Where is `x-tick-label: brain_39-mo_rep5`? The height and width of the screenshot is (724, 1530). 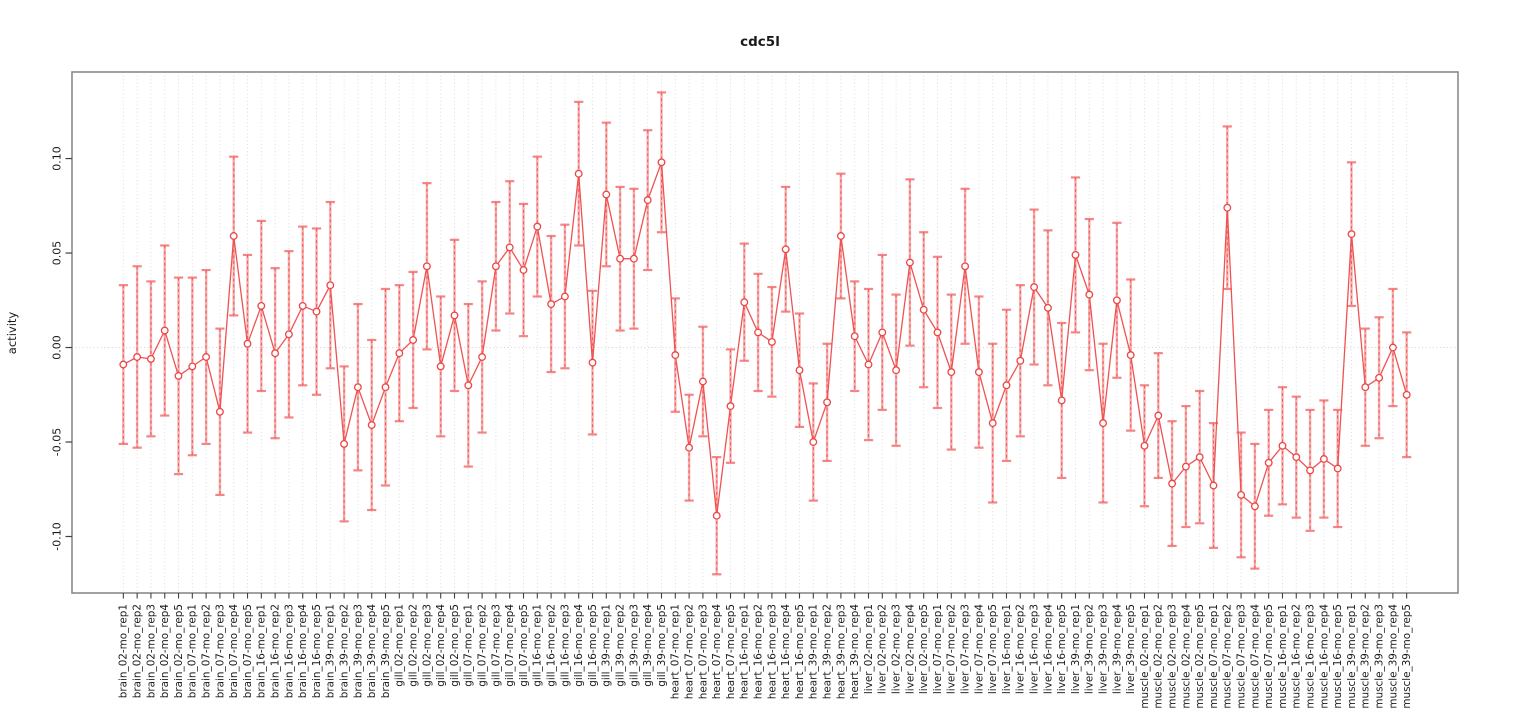
x-tick-label: brain_39-mo_rep5 is located at coordinates (386, 651).